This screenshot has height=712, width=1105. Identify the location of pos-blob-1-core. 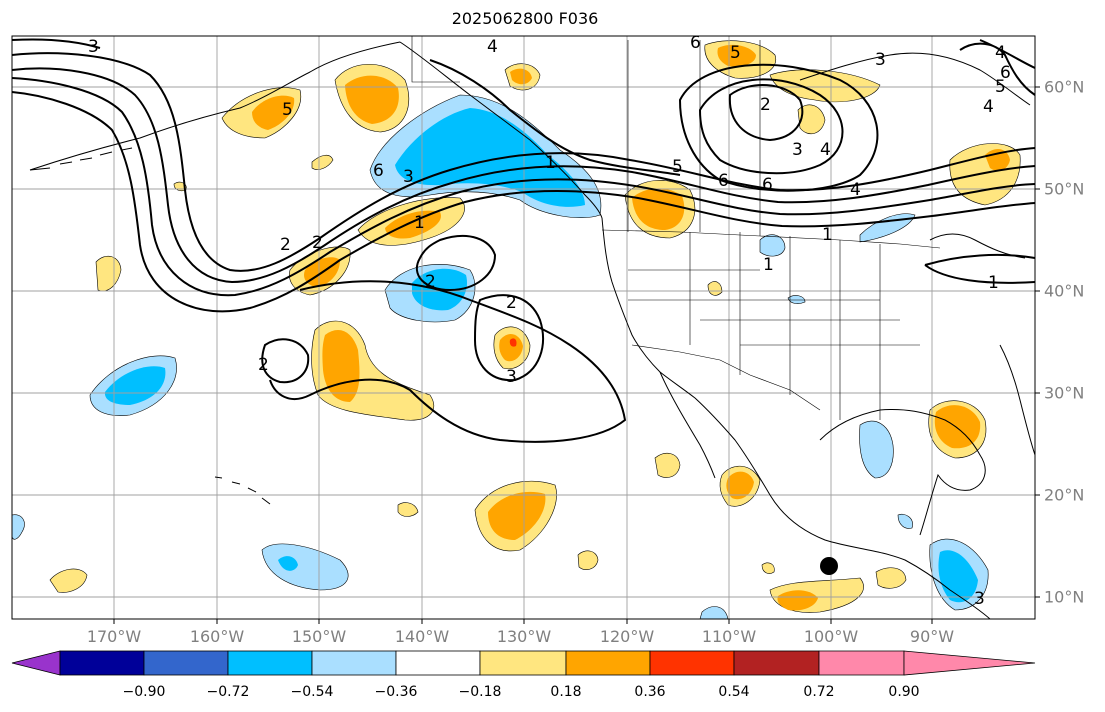
(372, 99).